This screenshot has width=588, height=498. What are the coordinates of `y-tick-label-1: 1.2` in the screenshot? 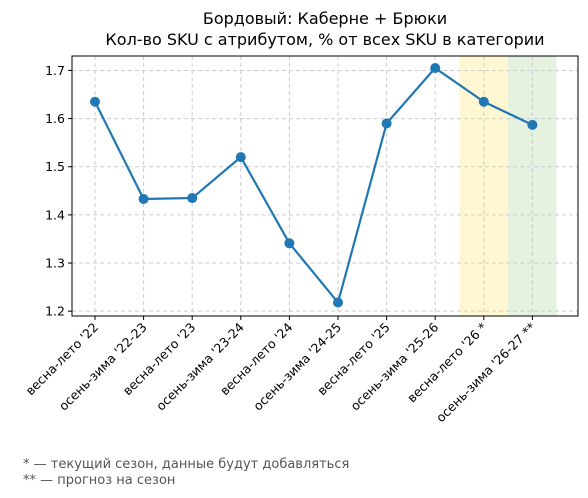 It's located at (55, 311).